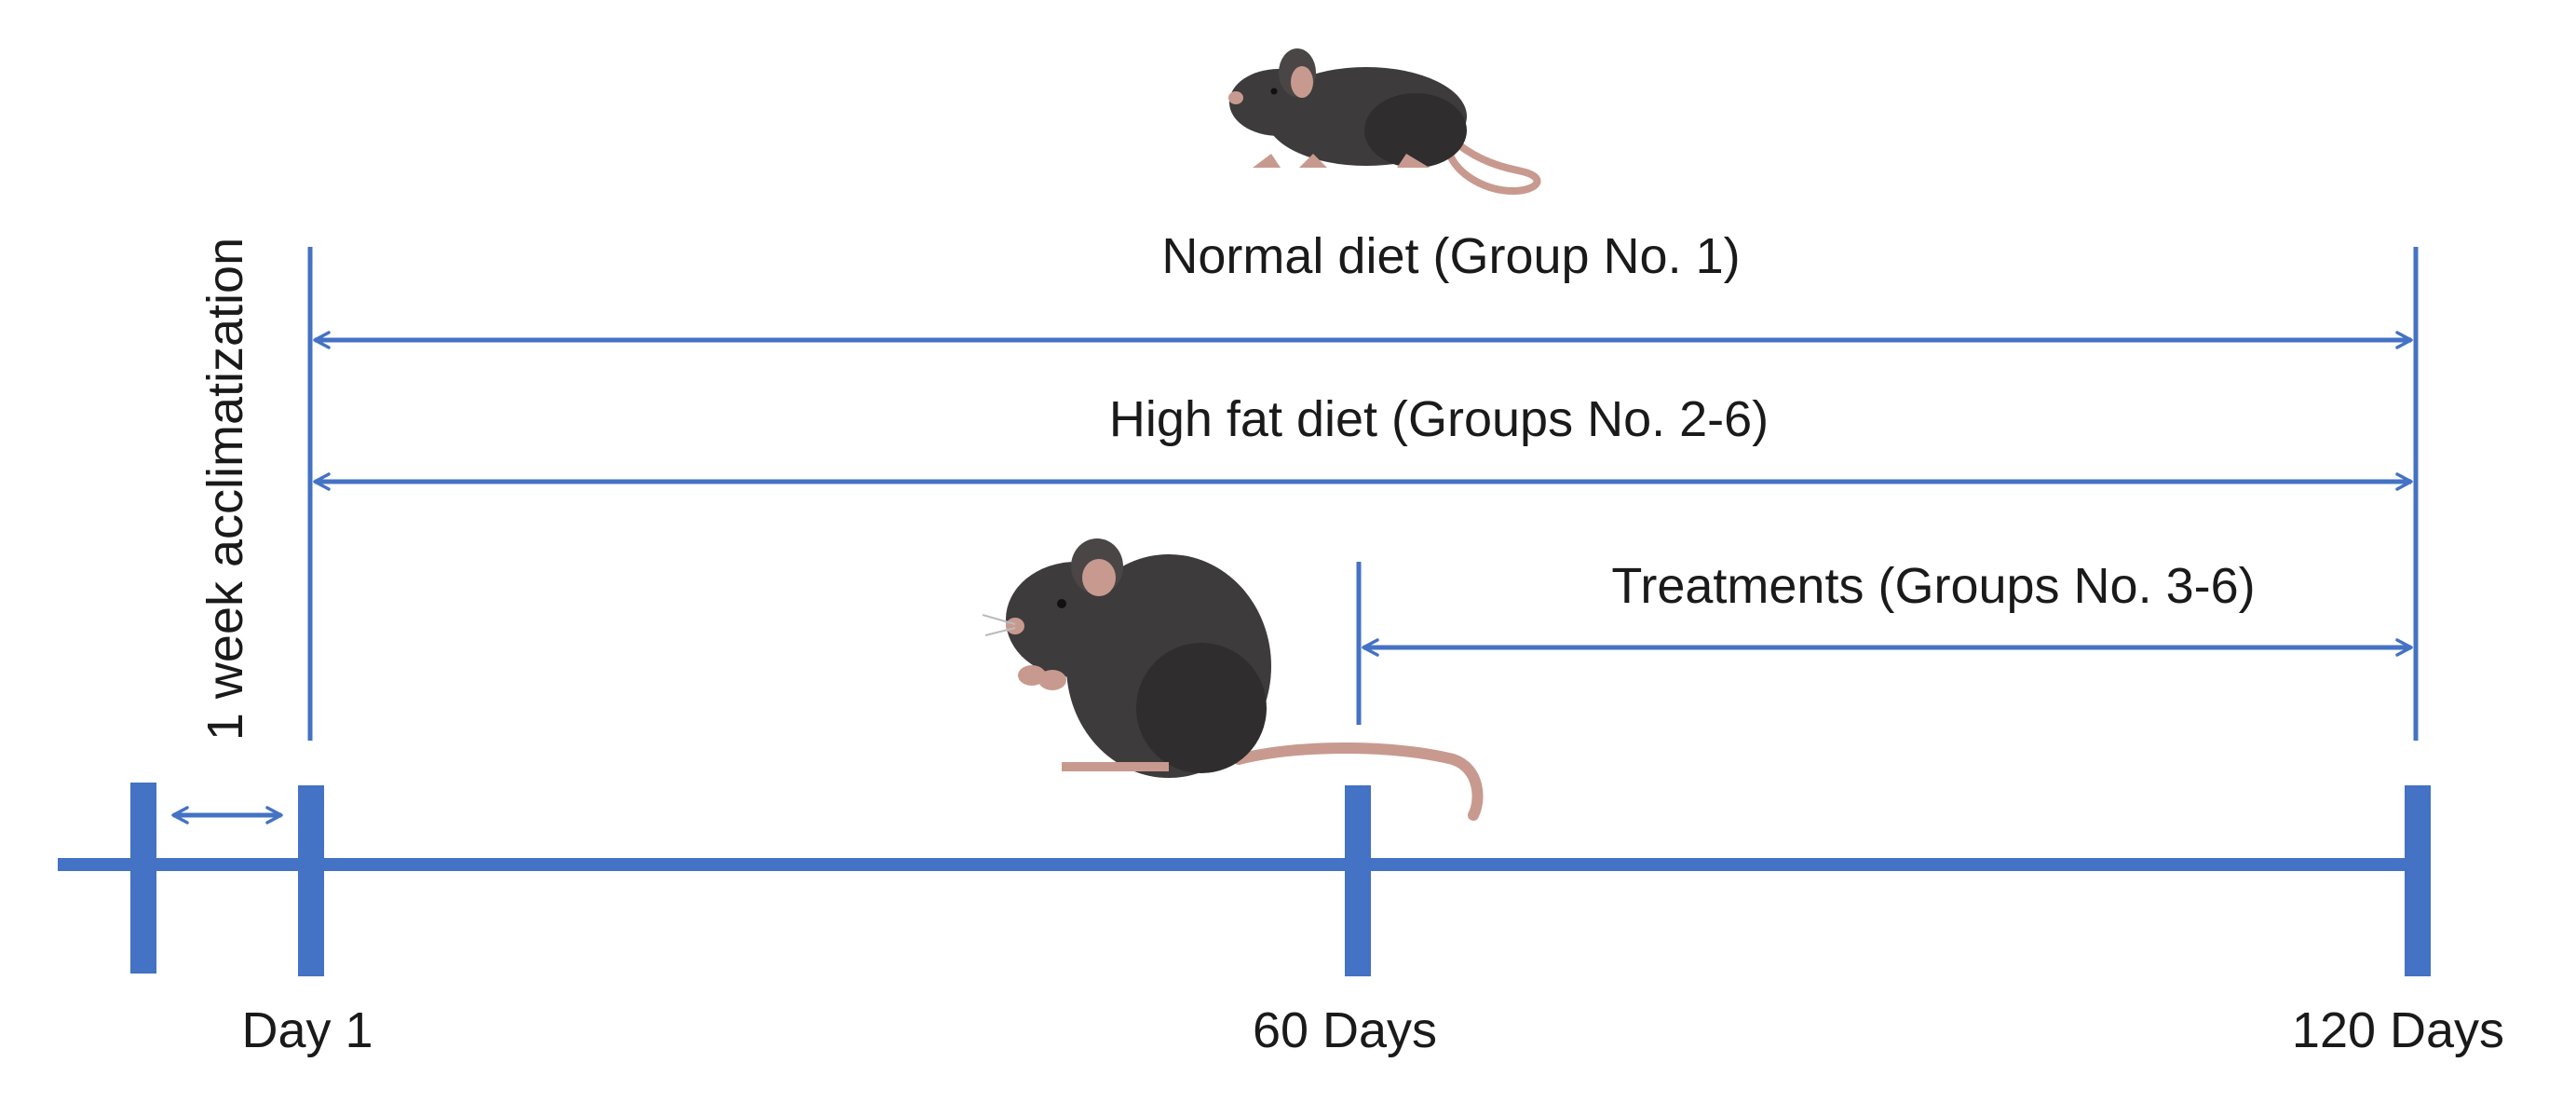  Describe the element at coordinates (1358, 880) in the screenshot. I see `tick-day60` at that location.